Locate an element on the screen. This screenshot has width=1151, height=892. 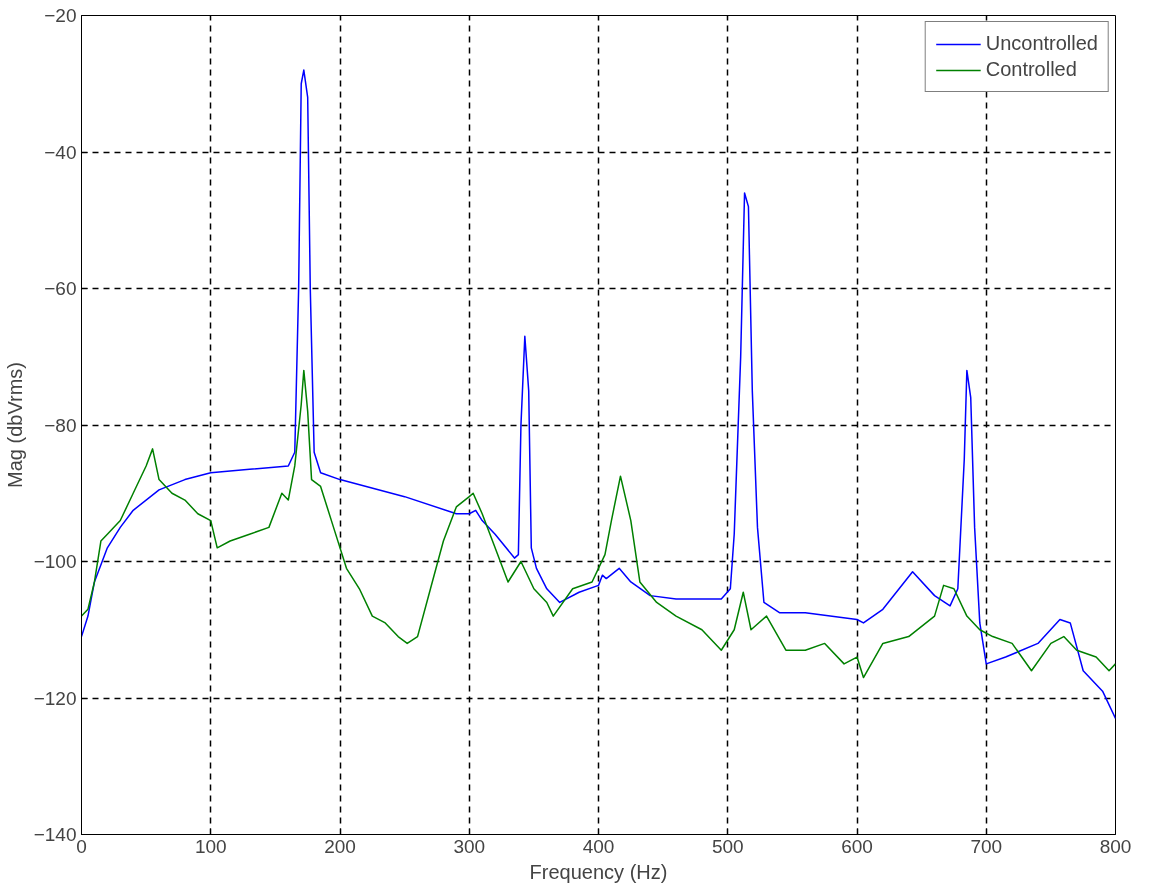
x-tick-label: 800 is located at coordinates (1115, 846).